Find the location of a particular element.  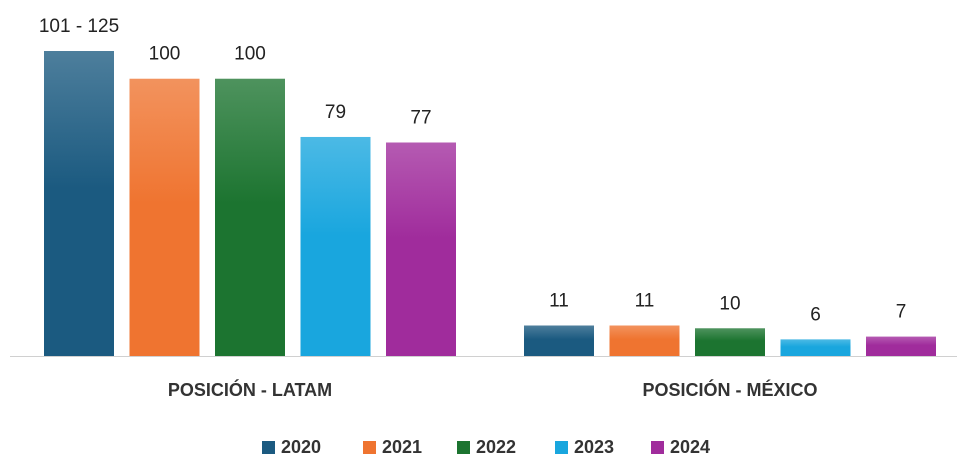

legend-label: 2023 is located at coordinates (594, 447).